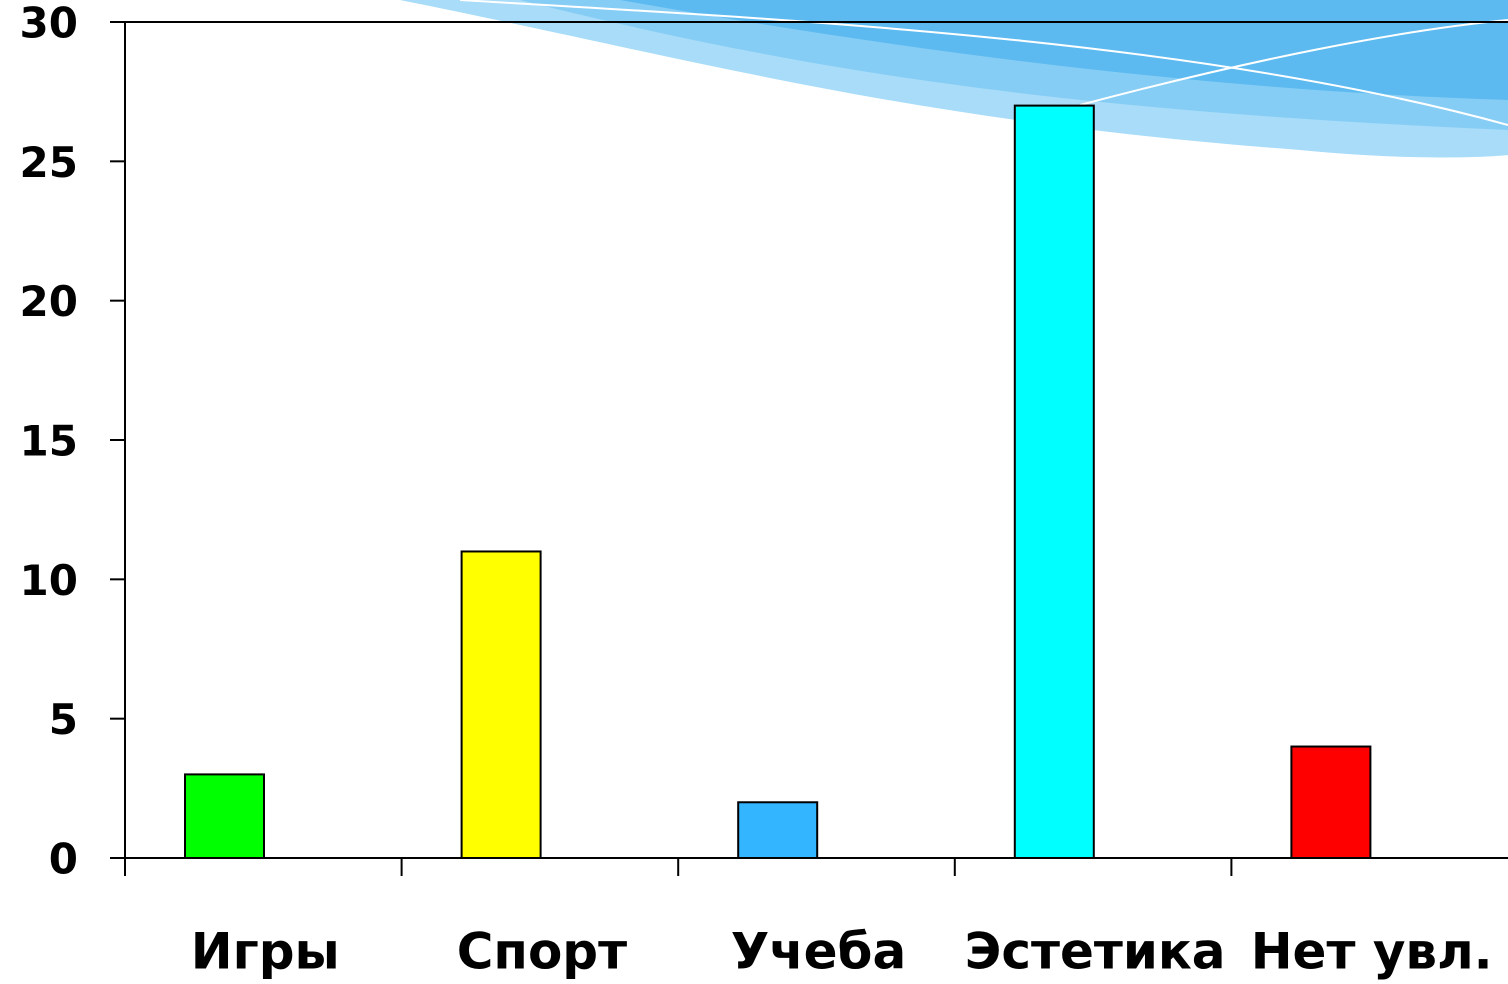 This screenshot has height=984, width=1508. I want to click on x-tick-label: Спорт, so click(542, 952).